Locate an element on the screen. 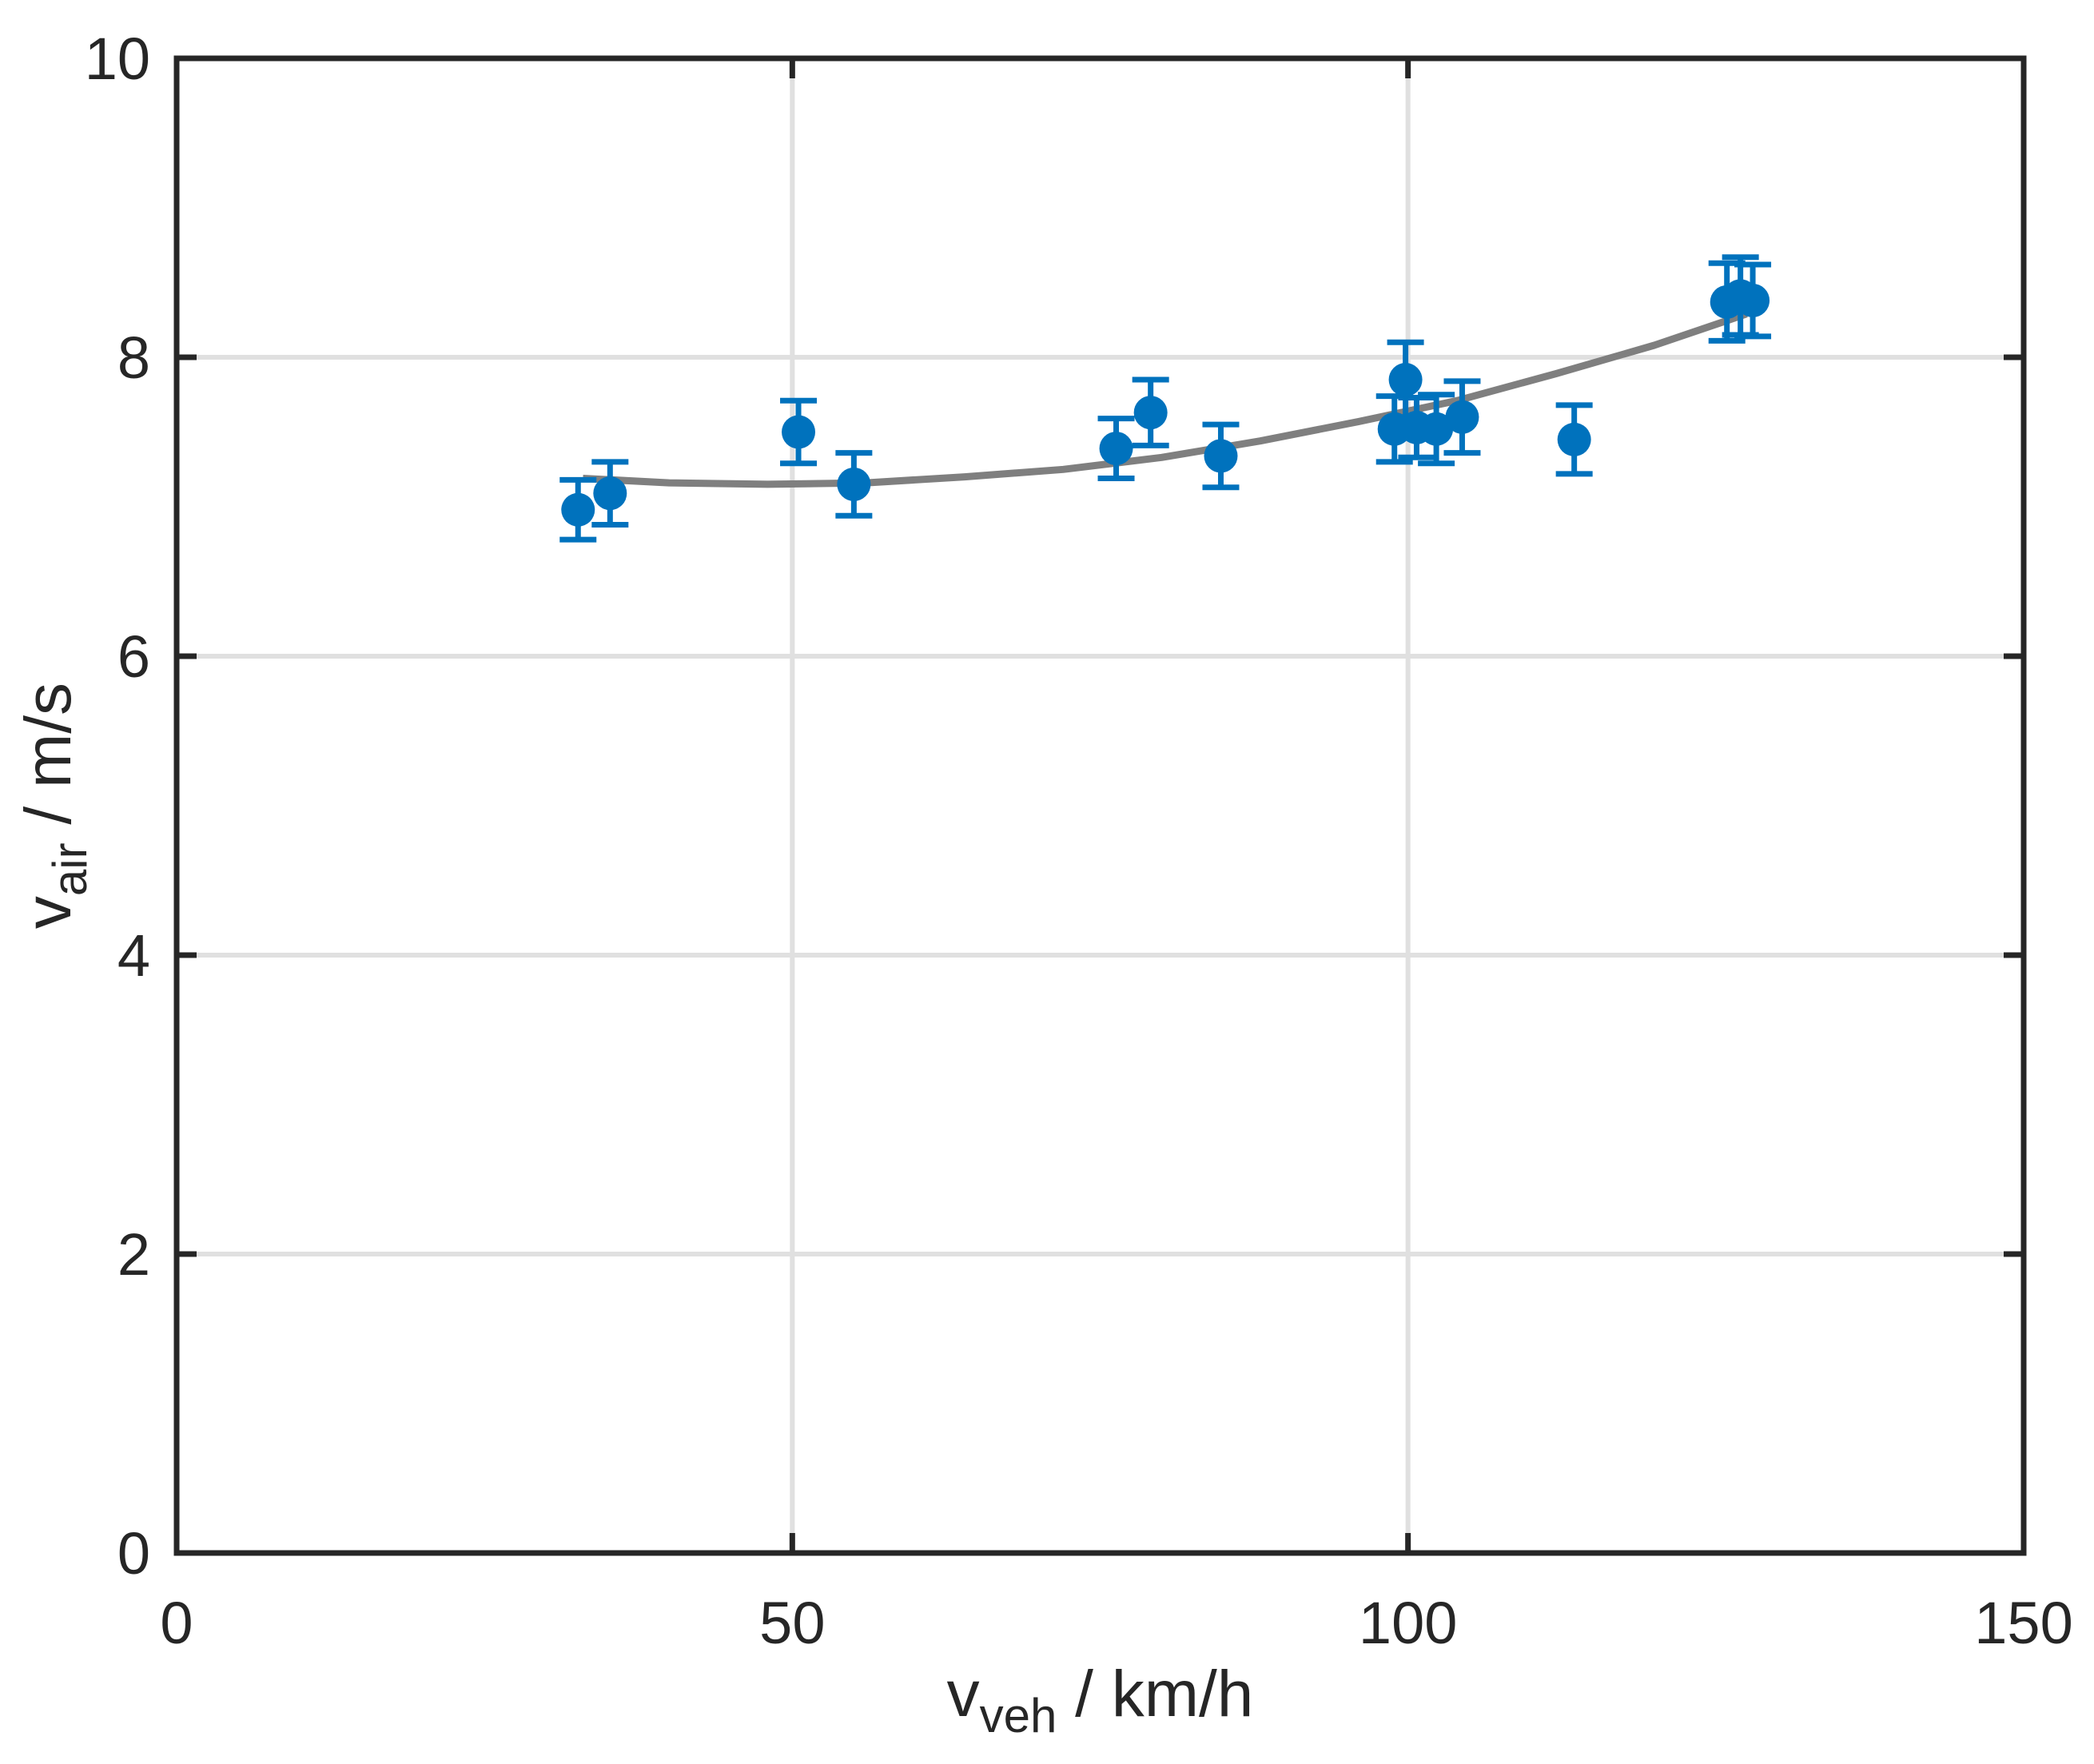  y-tick-label: 2 is located at coordinates (133, 1254).